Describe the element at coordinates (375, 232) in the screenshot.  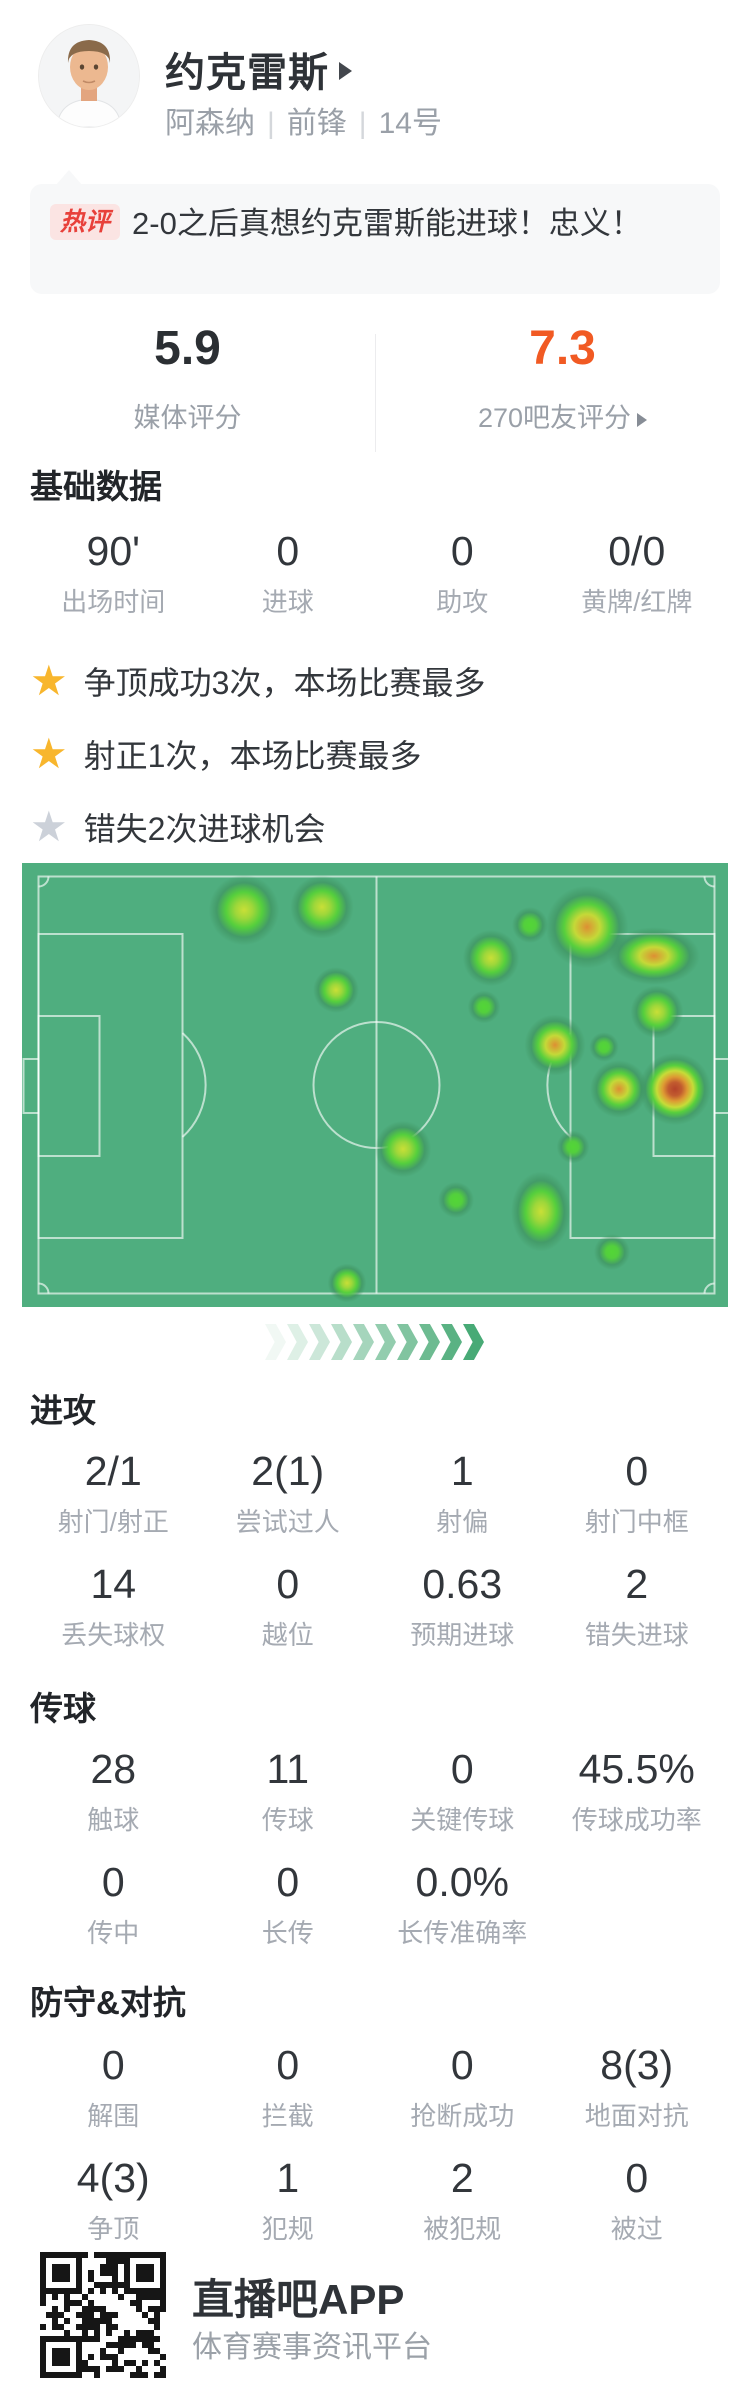
I see `hot-comment-bubble: 热评 2-0之后真想约克雷斯能进球！忠义！` at that location.